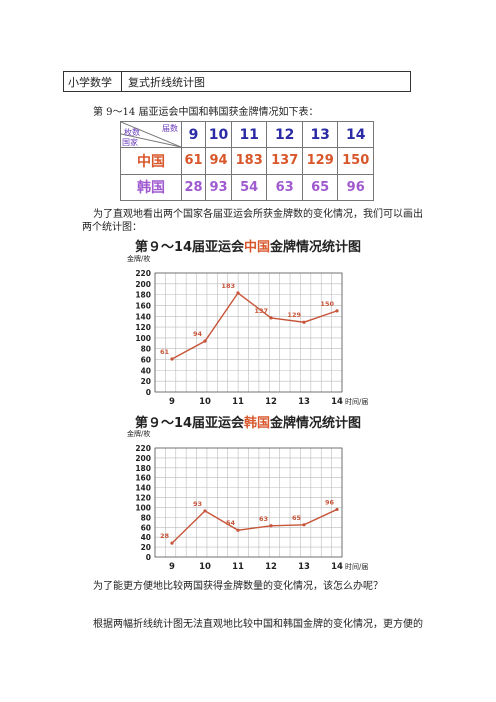 Image resolution: width=496 pixels, height=702 pixels. What do you see at coordinates (284, 134) in the screenshot?
I see `year-cell: 12` at bounding box center [284, 134].